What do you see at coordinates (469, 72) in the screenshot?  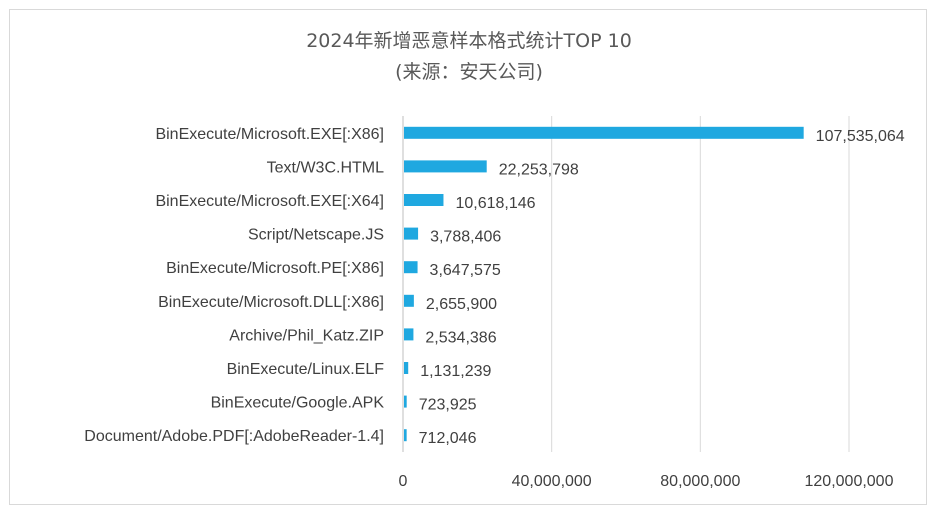 I see `chart-subtitle: (来源：安天公司)` at bounding box center [469, 72].